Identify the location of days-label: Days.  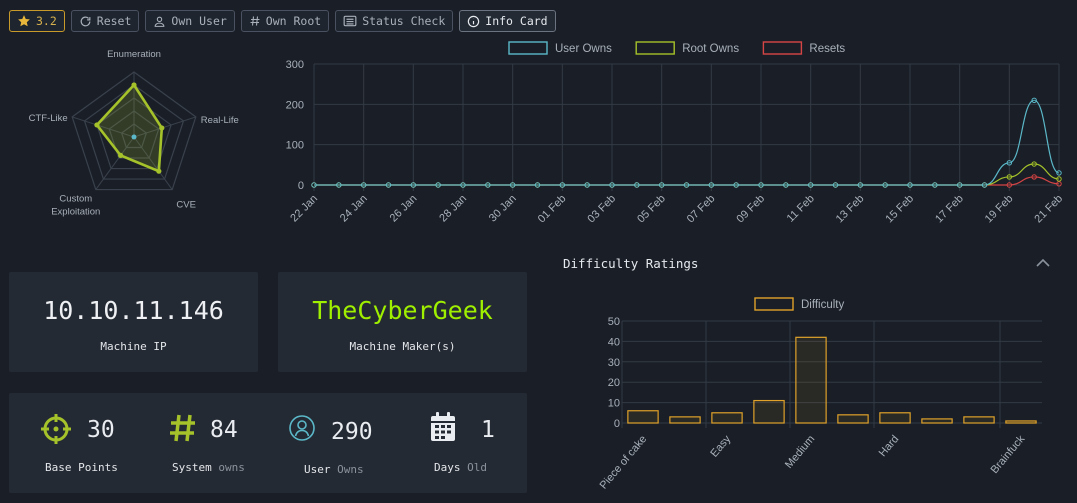
(447, 467).